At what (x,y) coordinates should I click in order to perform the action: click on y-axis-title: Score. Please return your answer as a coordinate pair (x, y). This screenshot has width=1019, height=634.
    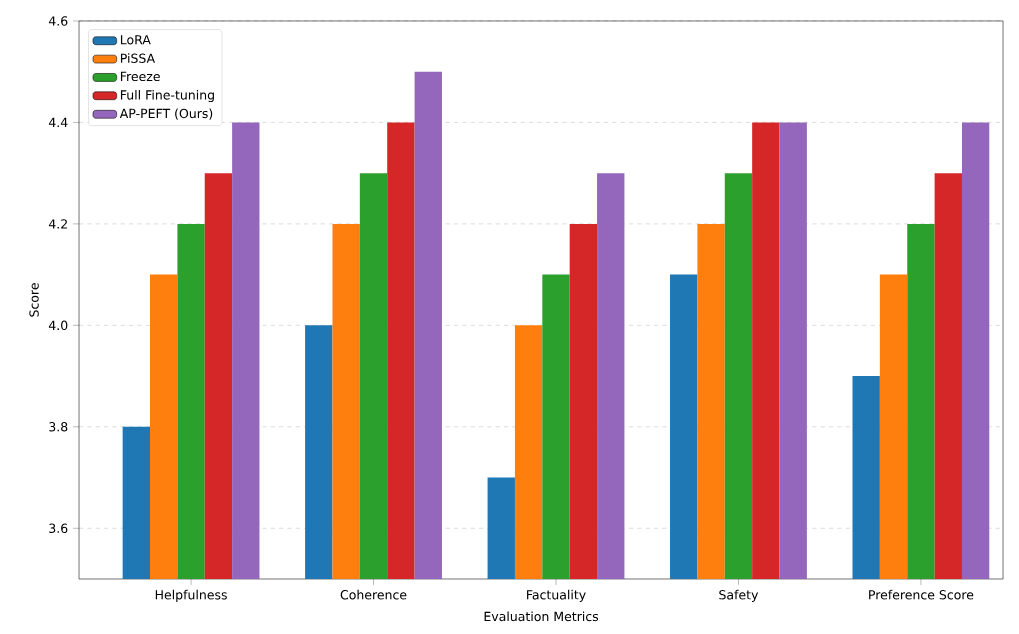
    Looking at the image, I should click on (34, 300).